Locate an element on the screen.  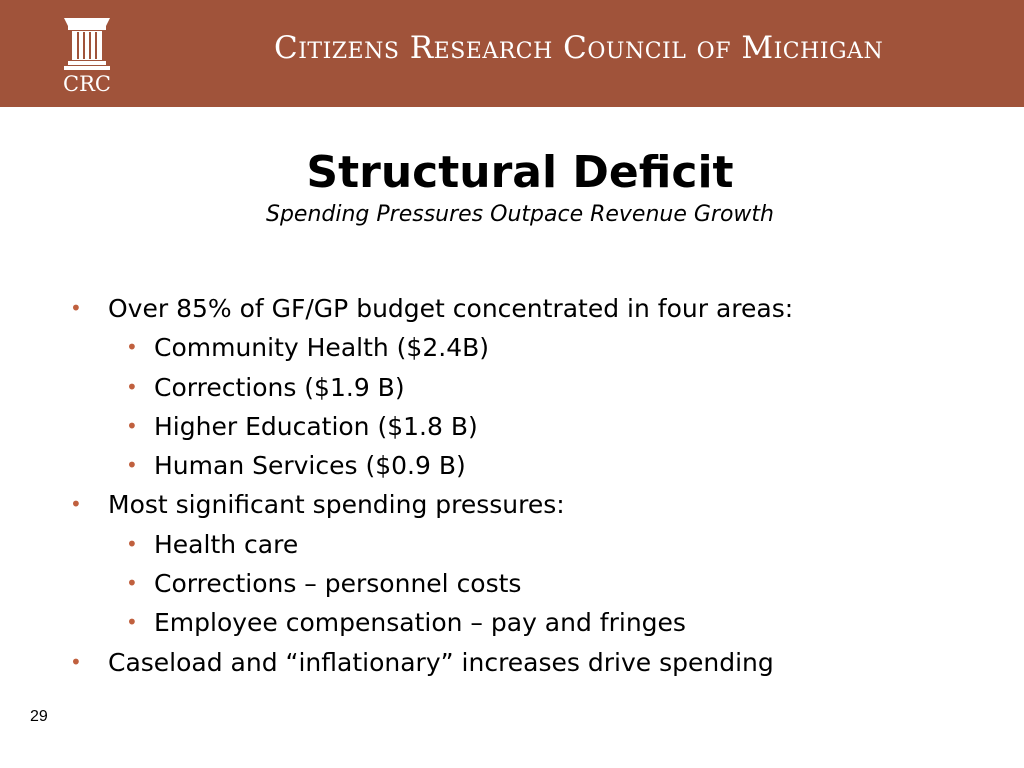
bullet-text: Most significant spending pressures: is located at coordinates (336, 505).